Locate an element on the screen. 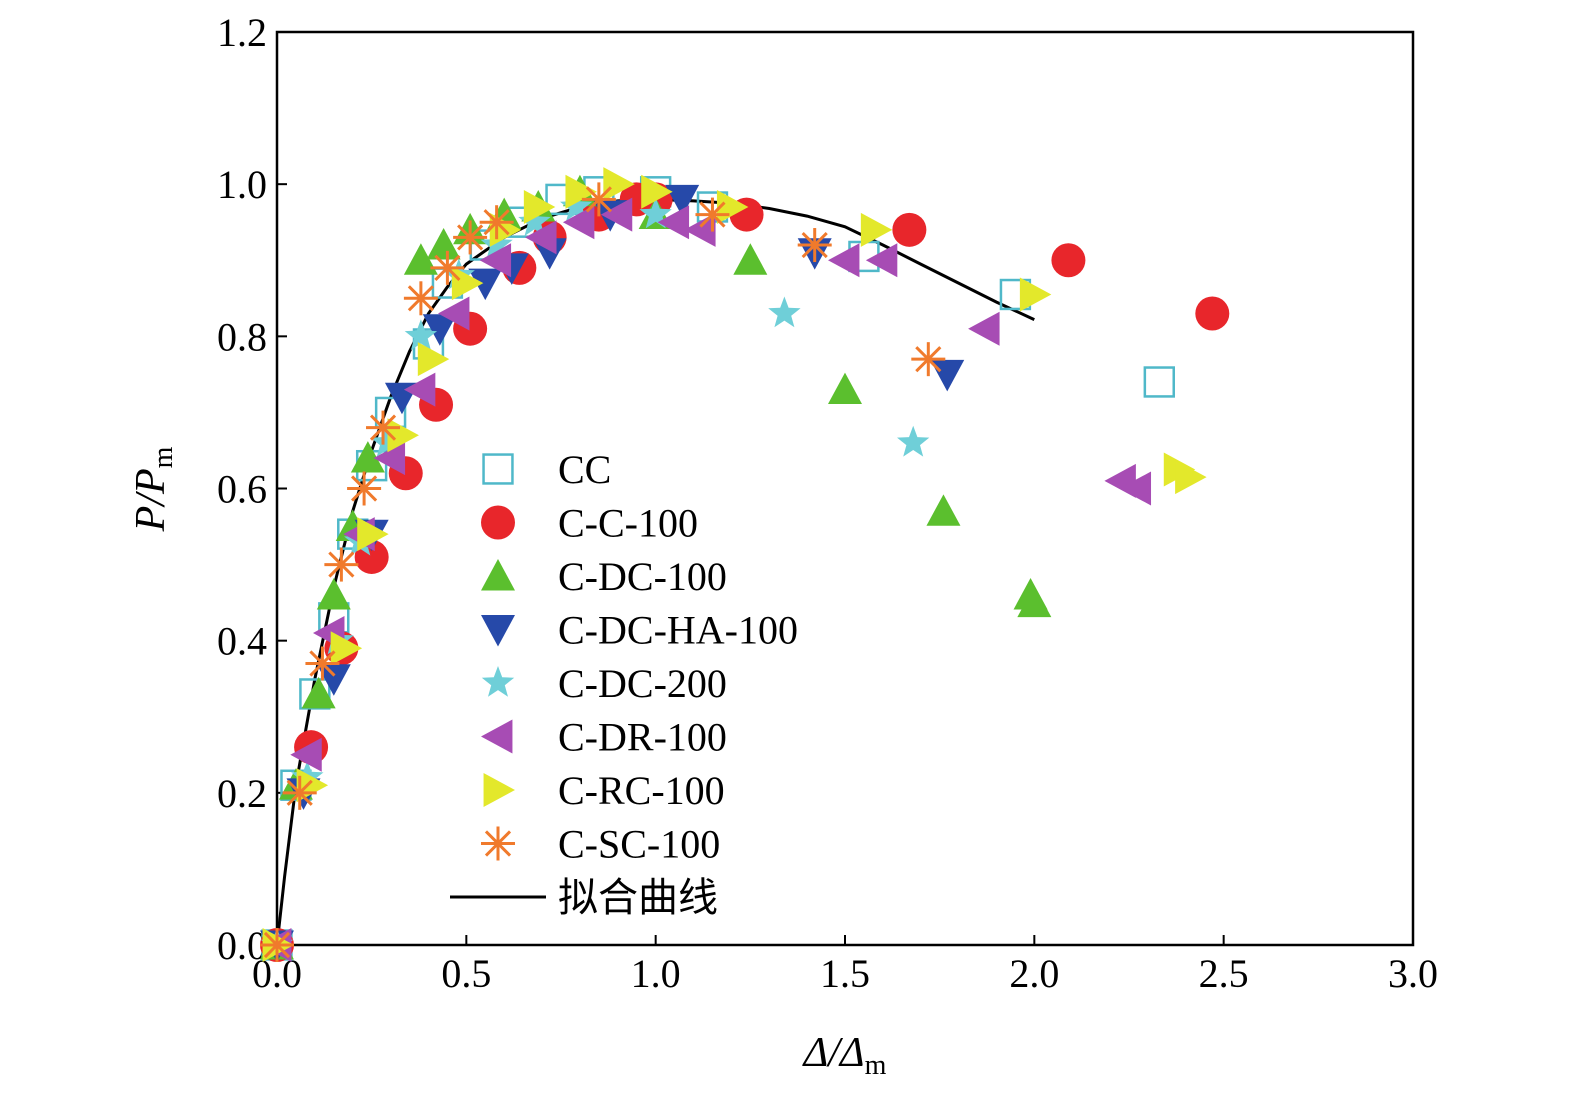 This screenshot has height=1096, width=1575. x-axis-label: Δ/Δm is located at coordinates (844, 1055).